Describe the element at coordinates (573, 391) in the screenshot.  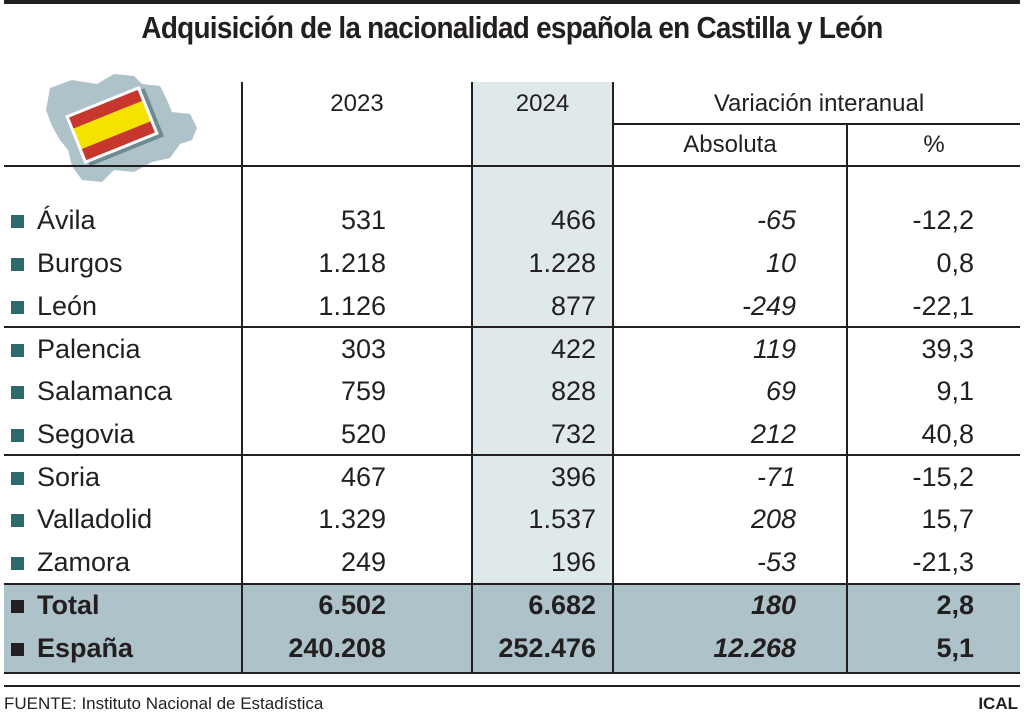
I see `value-2024: 828` at that location.